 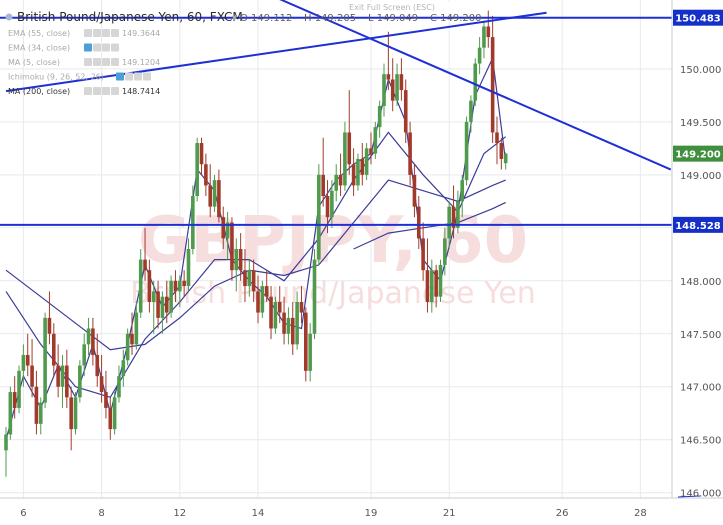 I want to click on exit-fullscreen-hint-bg, so click(x=392, y=7).